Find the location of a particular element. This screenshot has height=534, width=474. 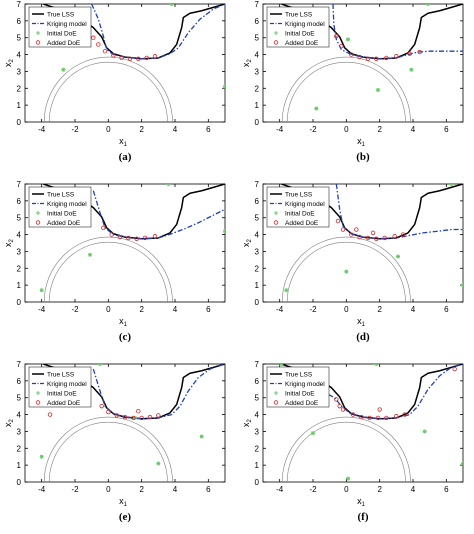

y-tick-label: 2 is located at coordinates (257, 88).